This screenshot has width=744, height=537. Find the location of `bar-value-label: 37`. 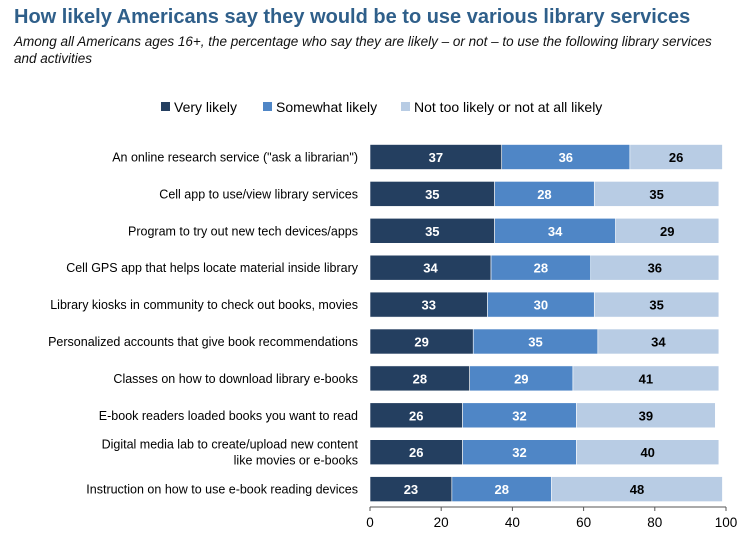

bar-value-label: 37 is located at coordinates (436, 157).